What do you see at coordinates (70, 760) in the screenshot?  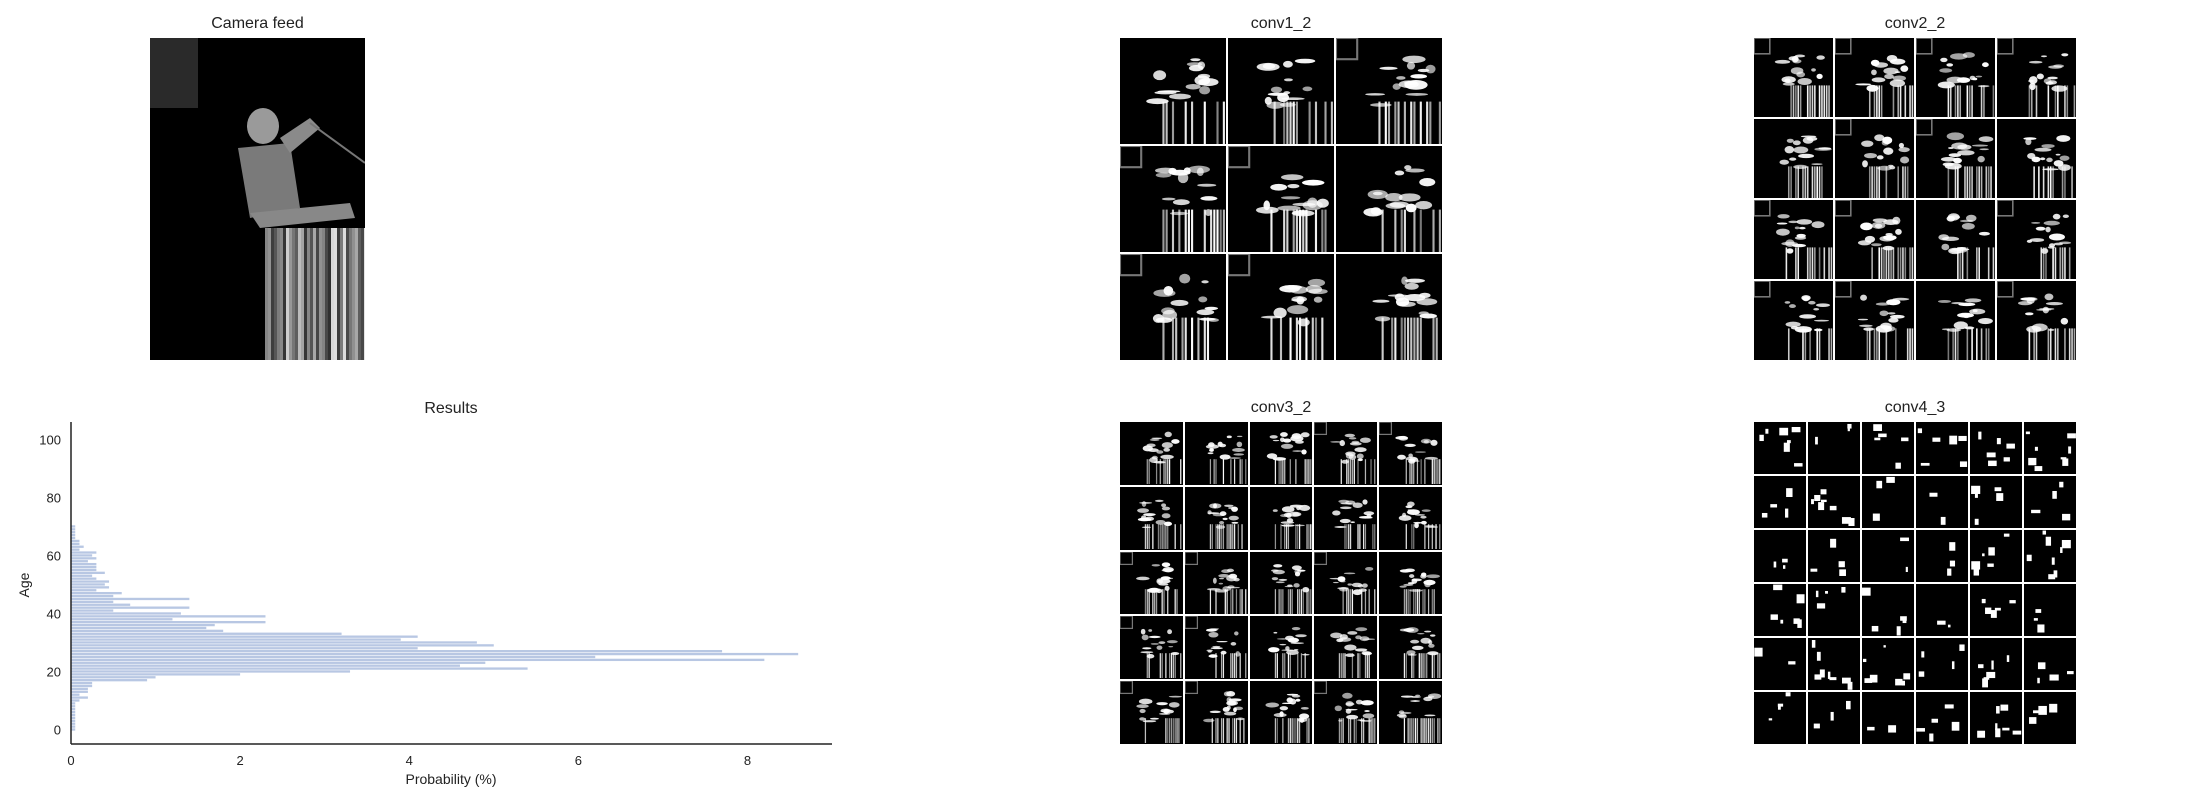 I see `x-tick-label: 0` at bounding box center [70, 760].